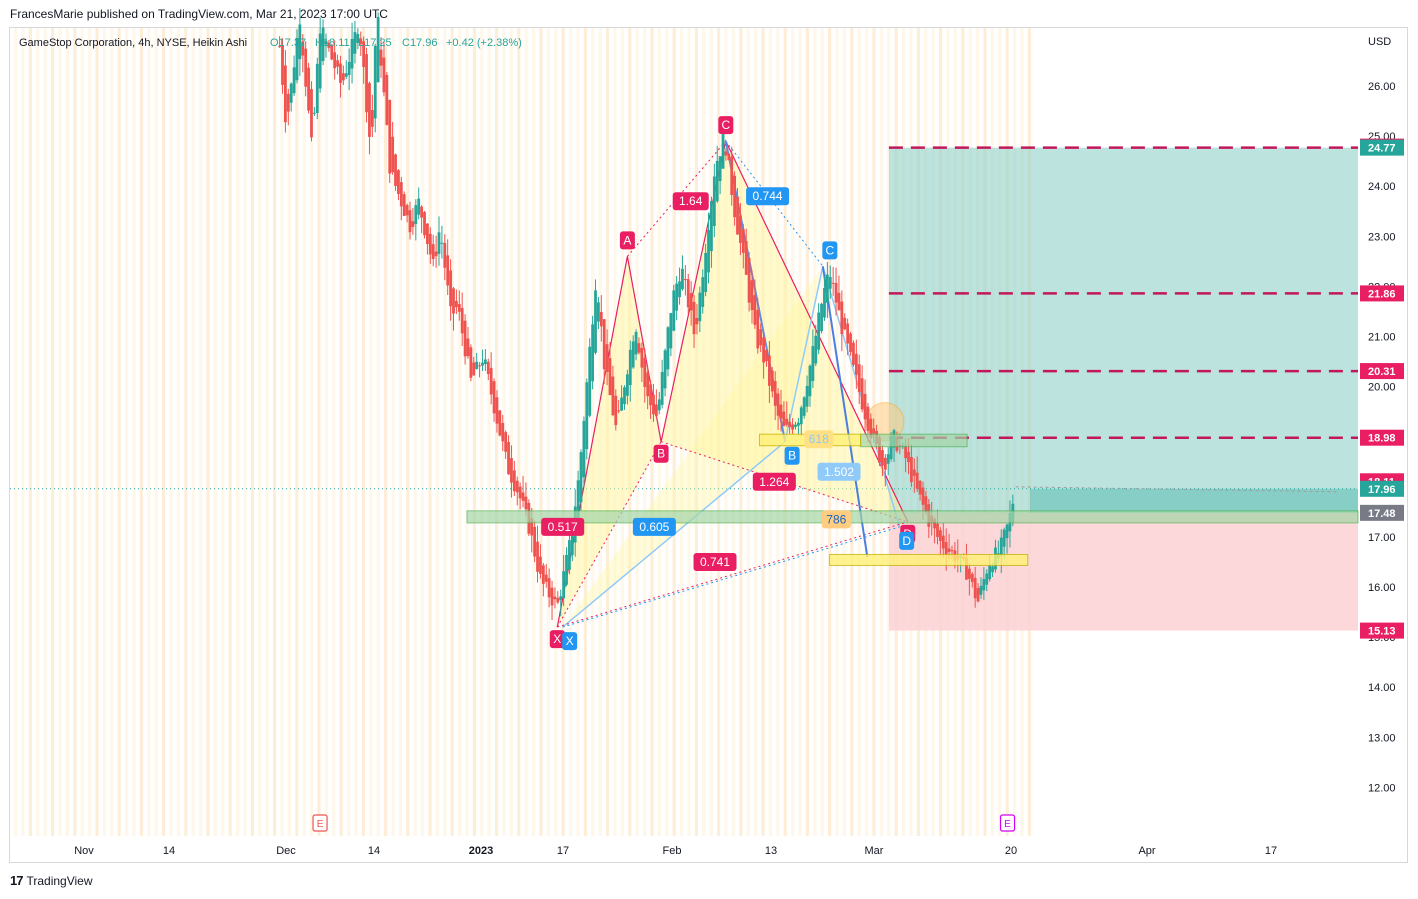  What do you see at coordinates (17, 880) in the screenshot?
I see `tradingview-logo-icon: 17` at bounding box center [17, 880].